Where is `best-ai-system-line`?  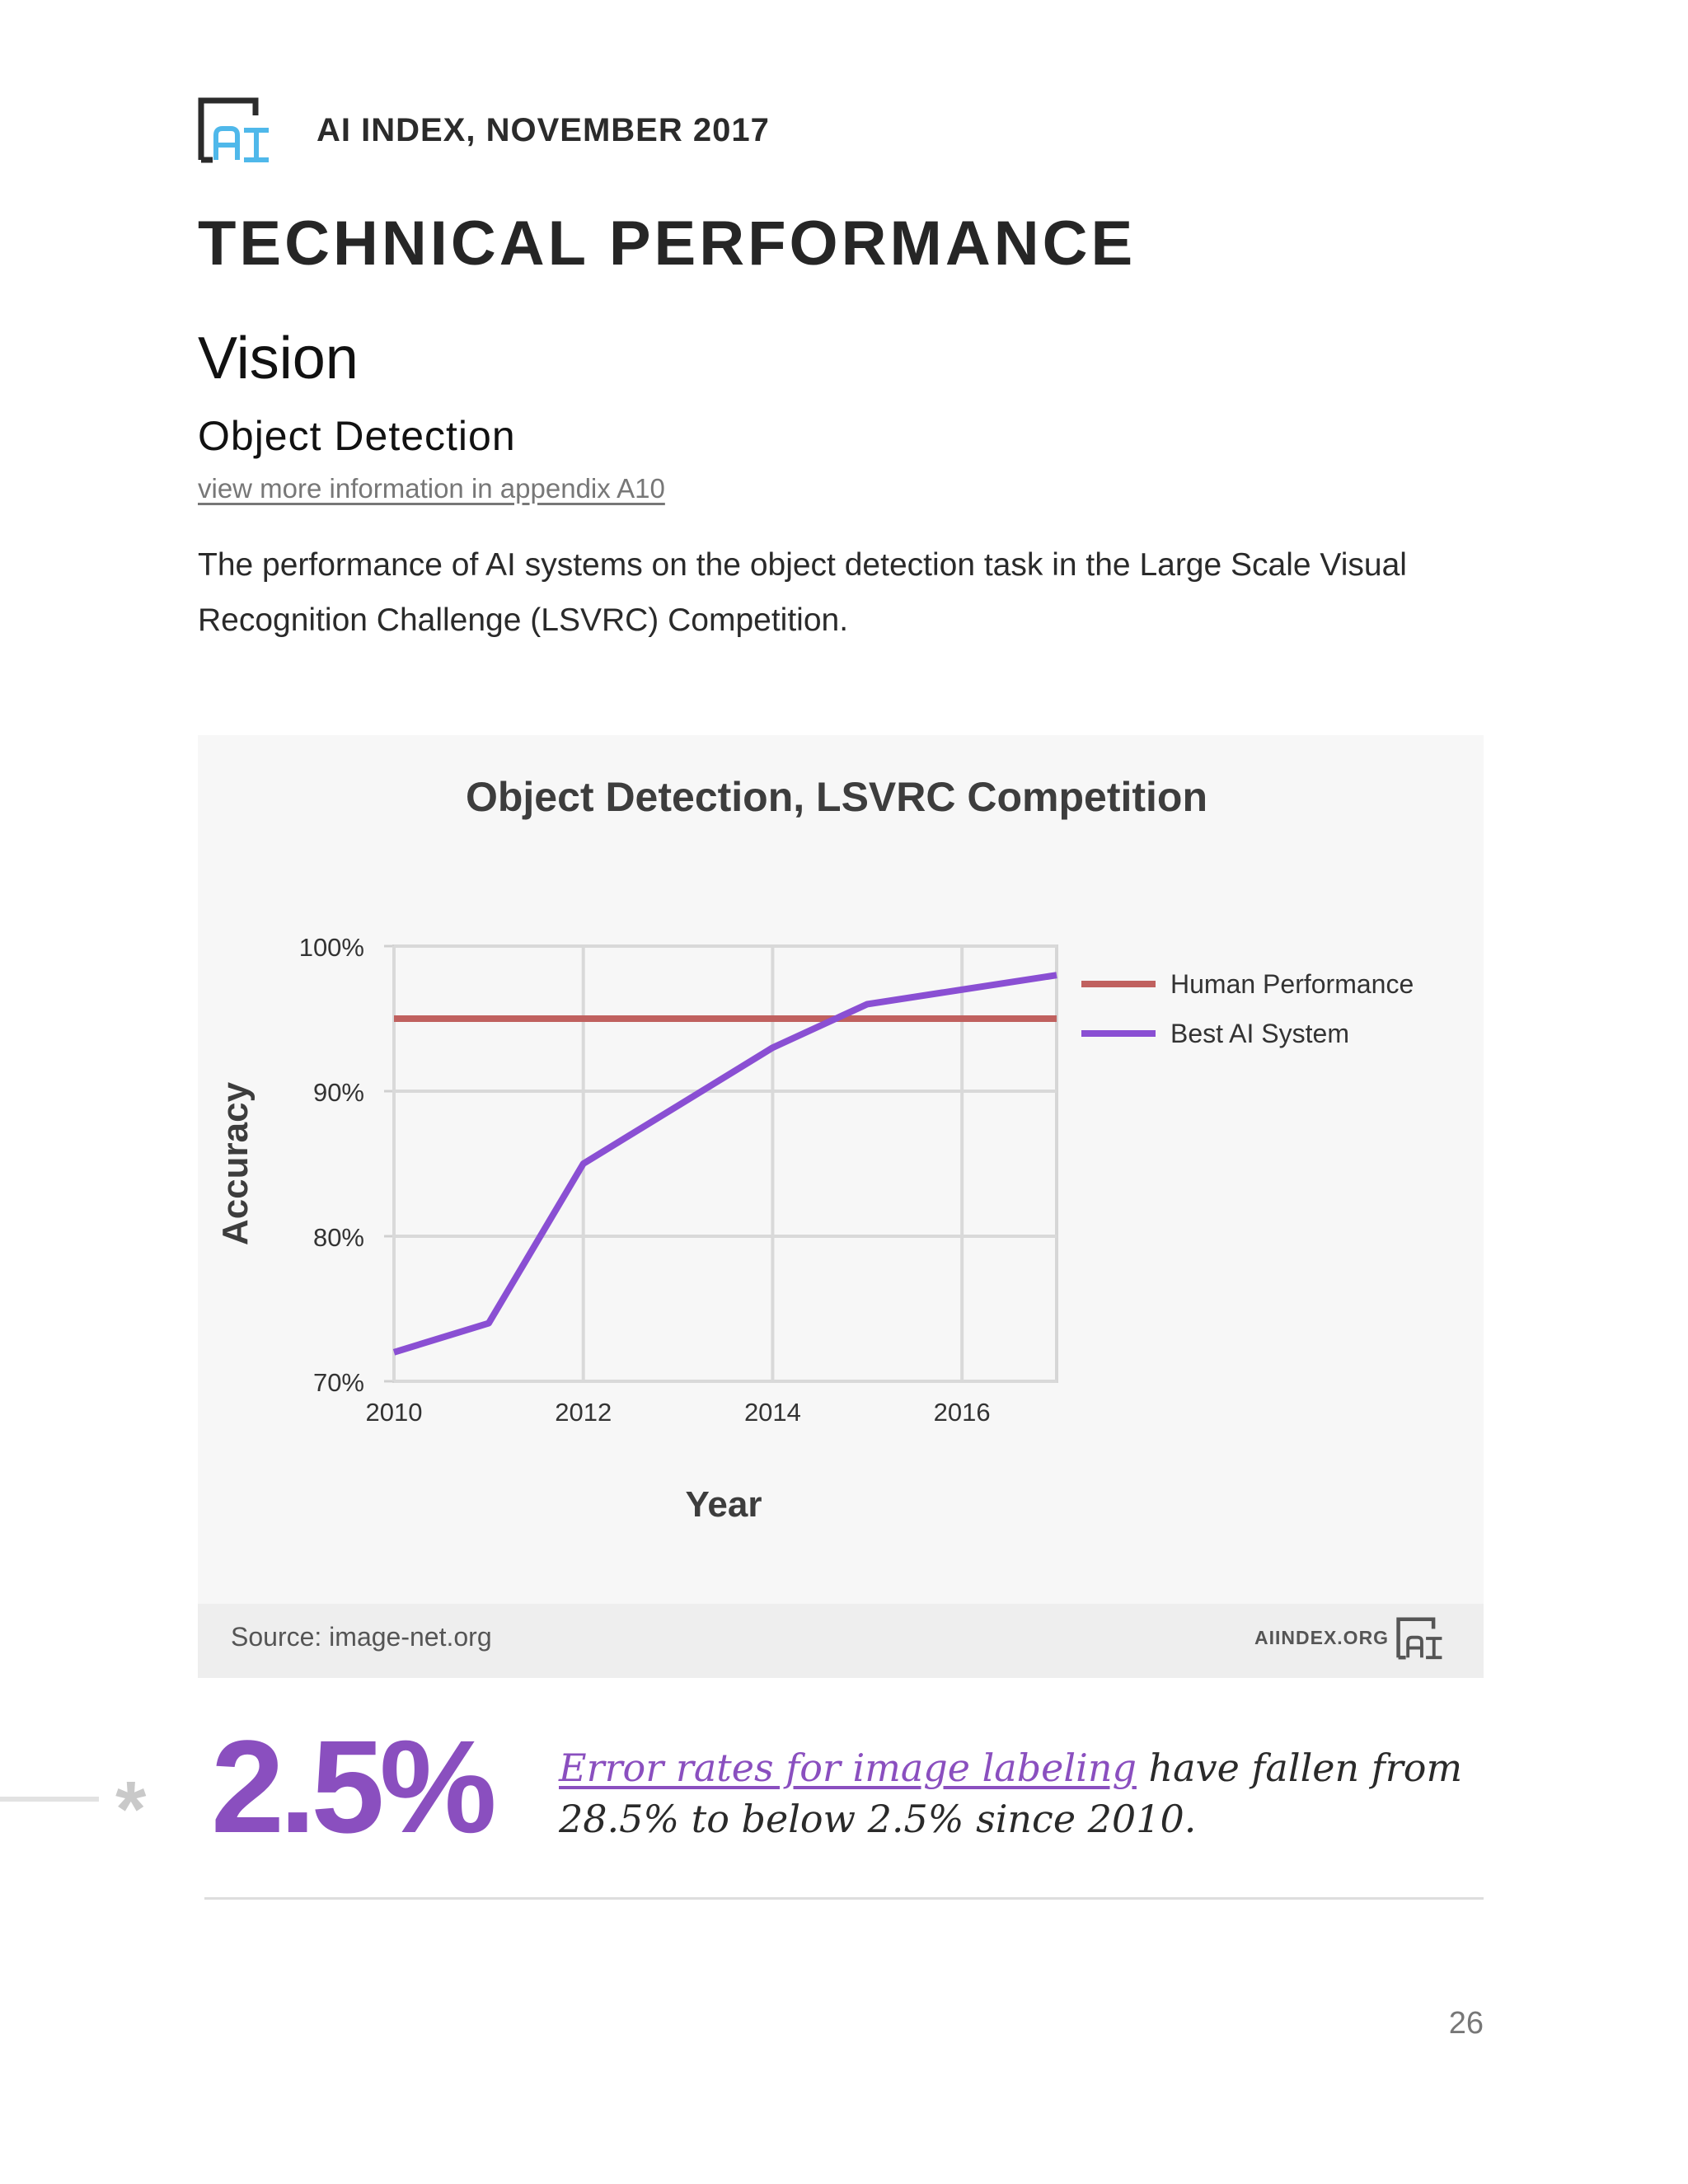 best-ai-system-line is located at coordinates (725, 1164).